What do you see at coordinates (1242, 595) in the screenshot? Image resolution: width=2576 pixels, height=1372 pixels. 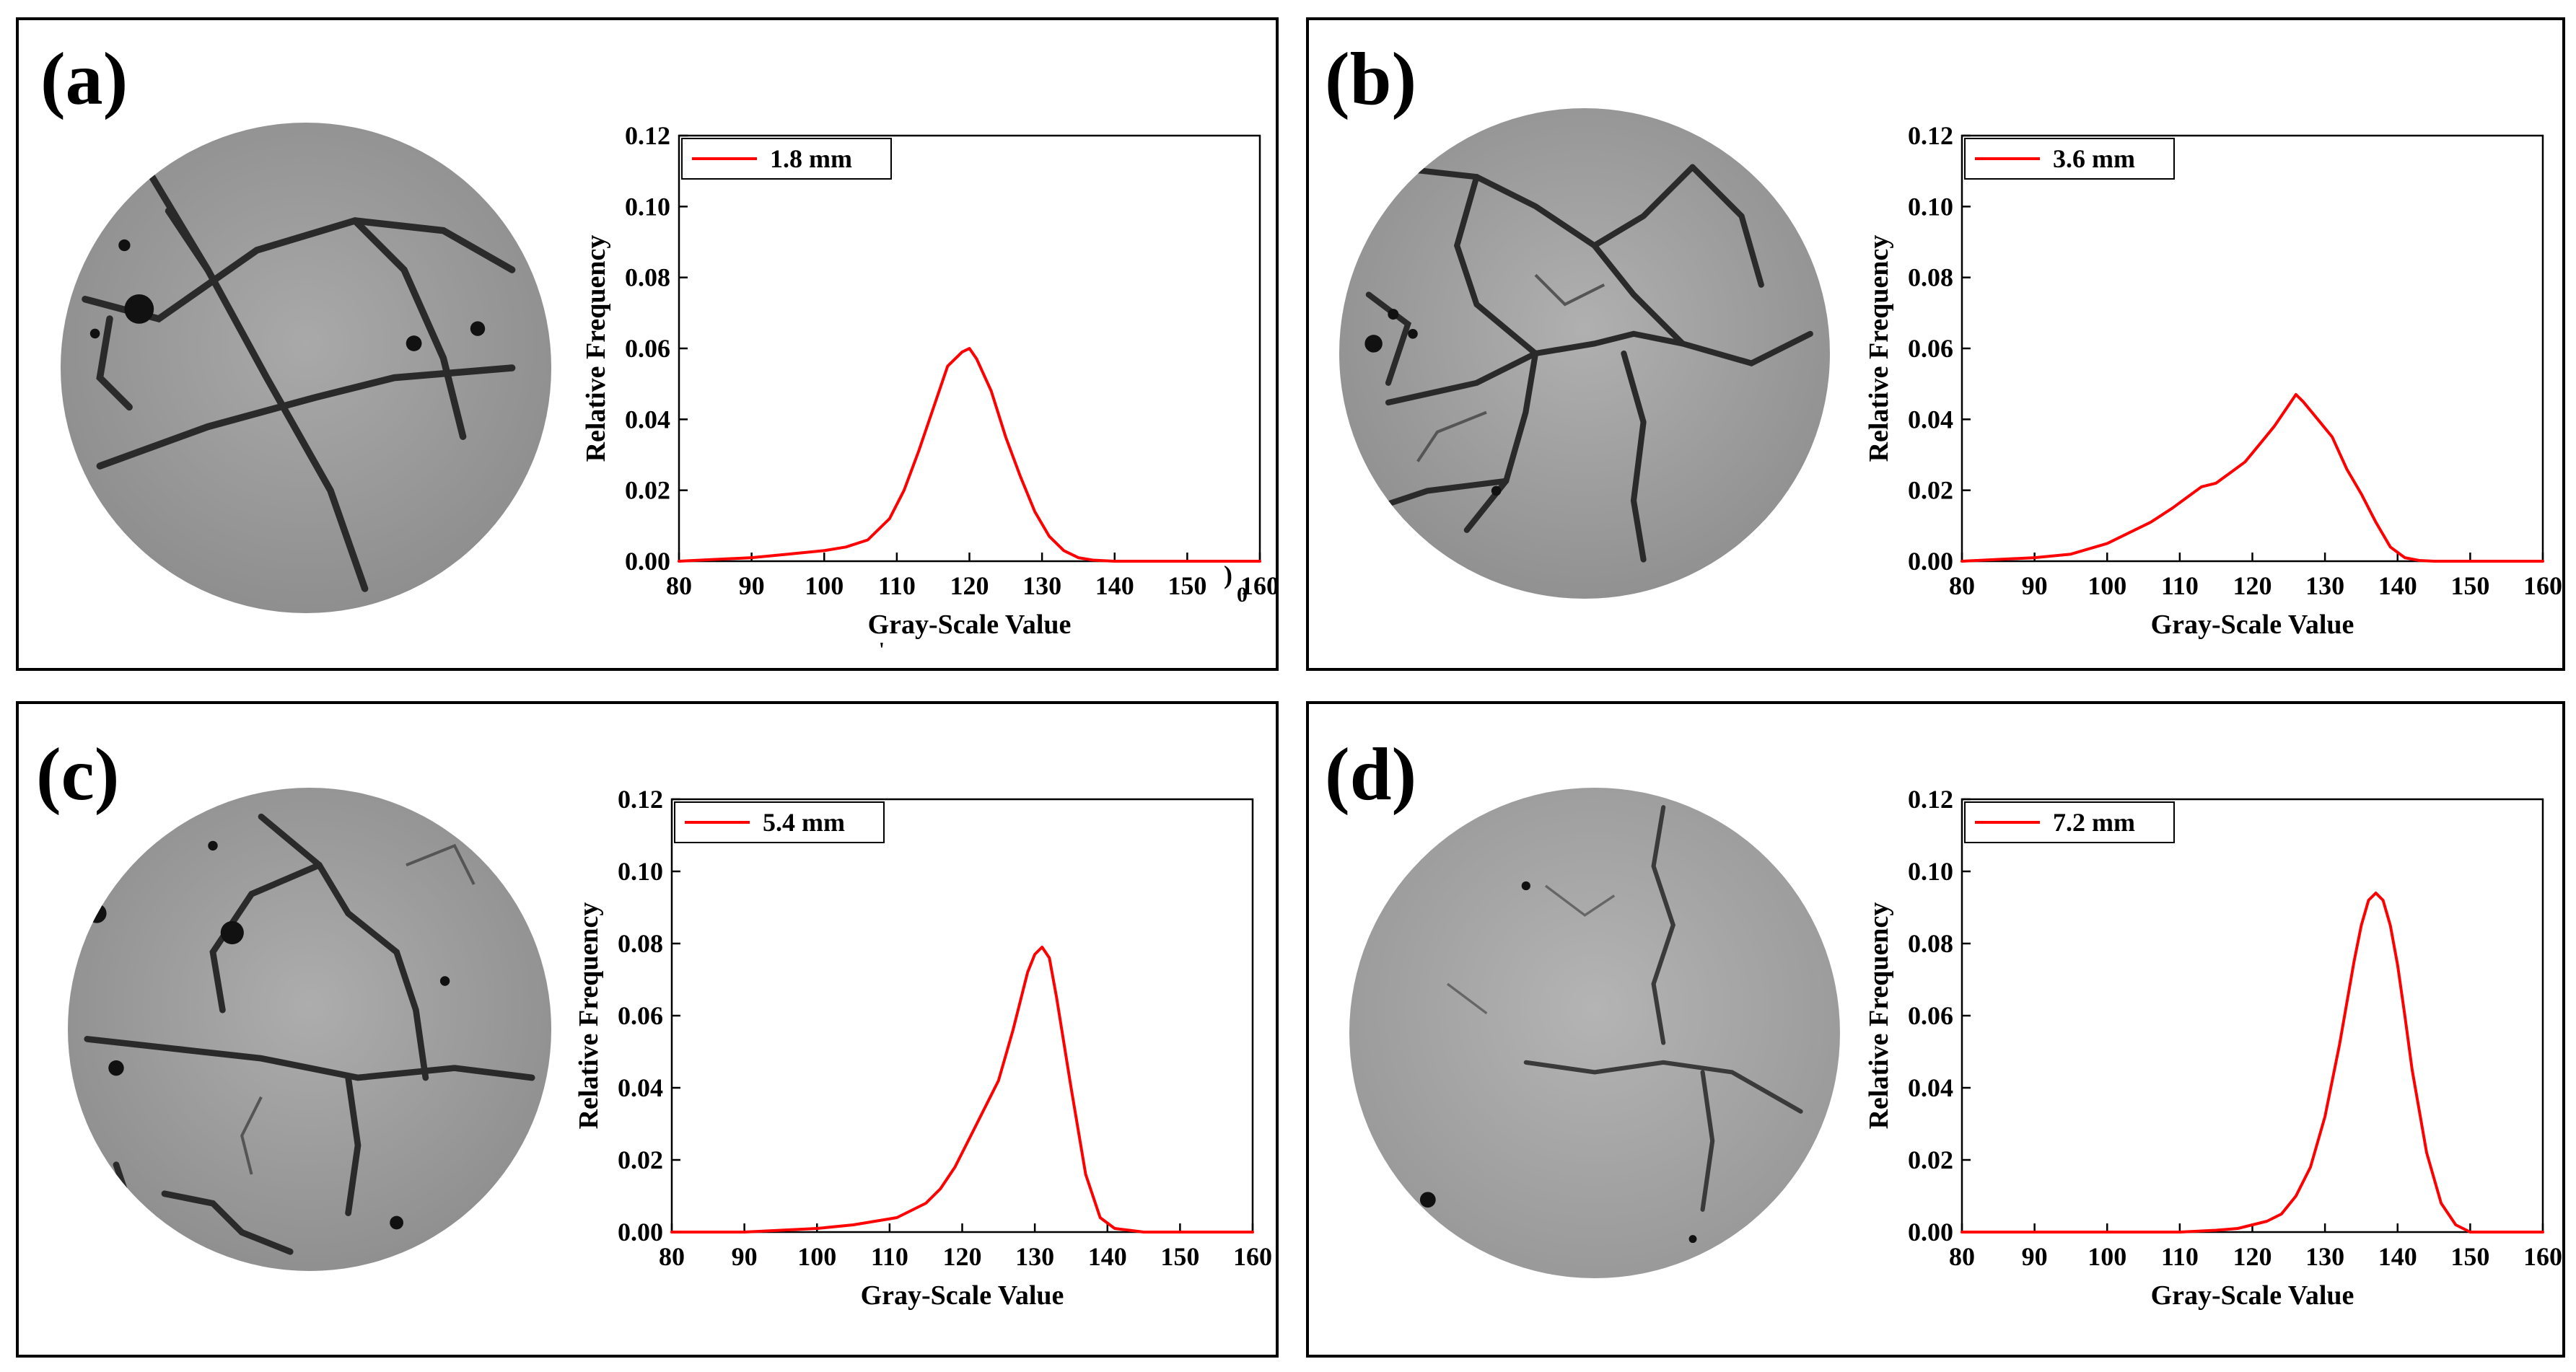 I see `stray-zero: 0` at bounding box center [1242, 595].